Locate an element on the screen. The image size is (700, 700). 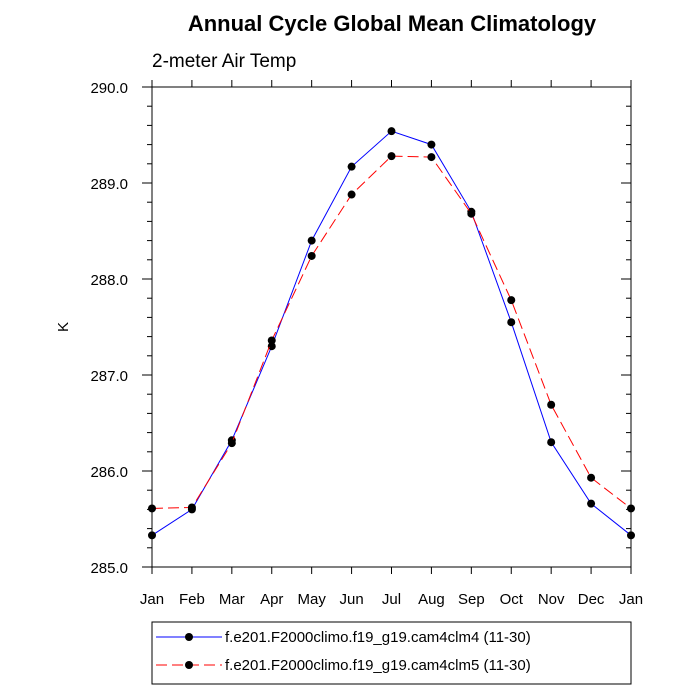
x-tick-label: Apr is located at coordinates (271, 599).